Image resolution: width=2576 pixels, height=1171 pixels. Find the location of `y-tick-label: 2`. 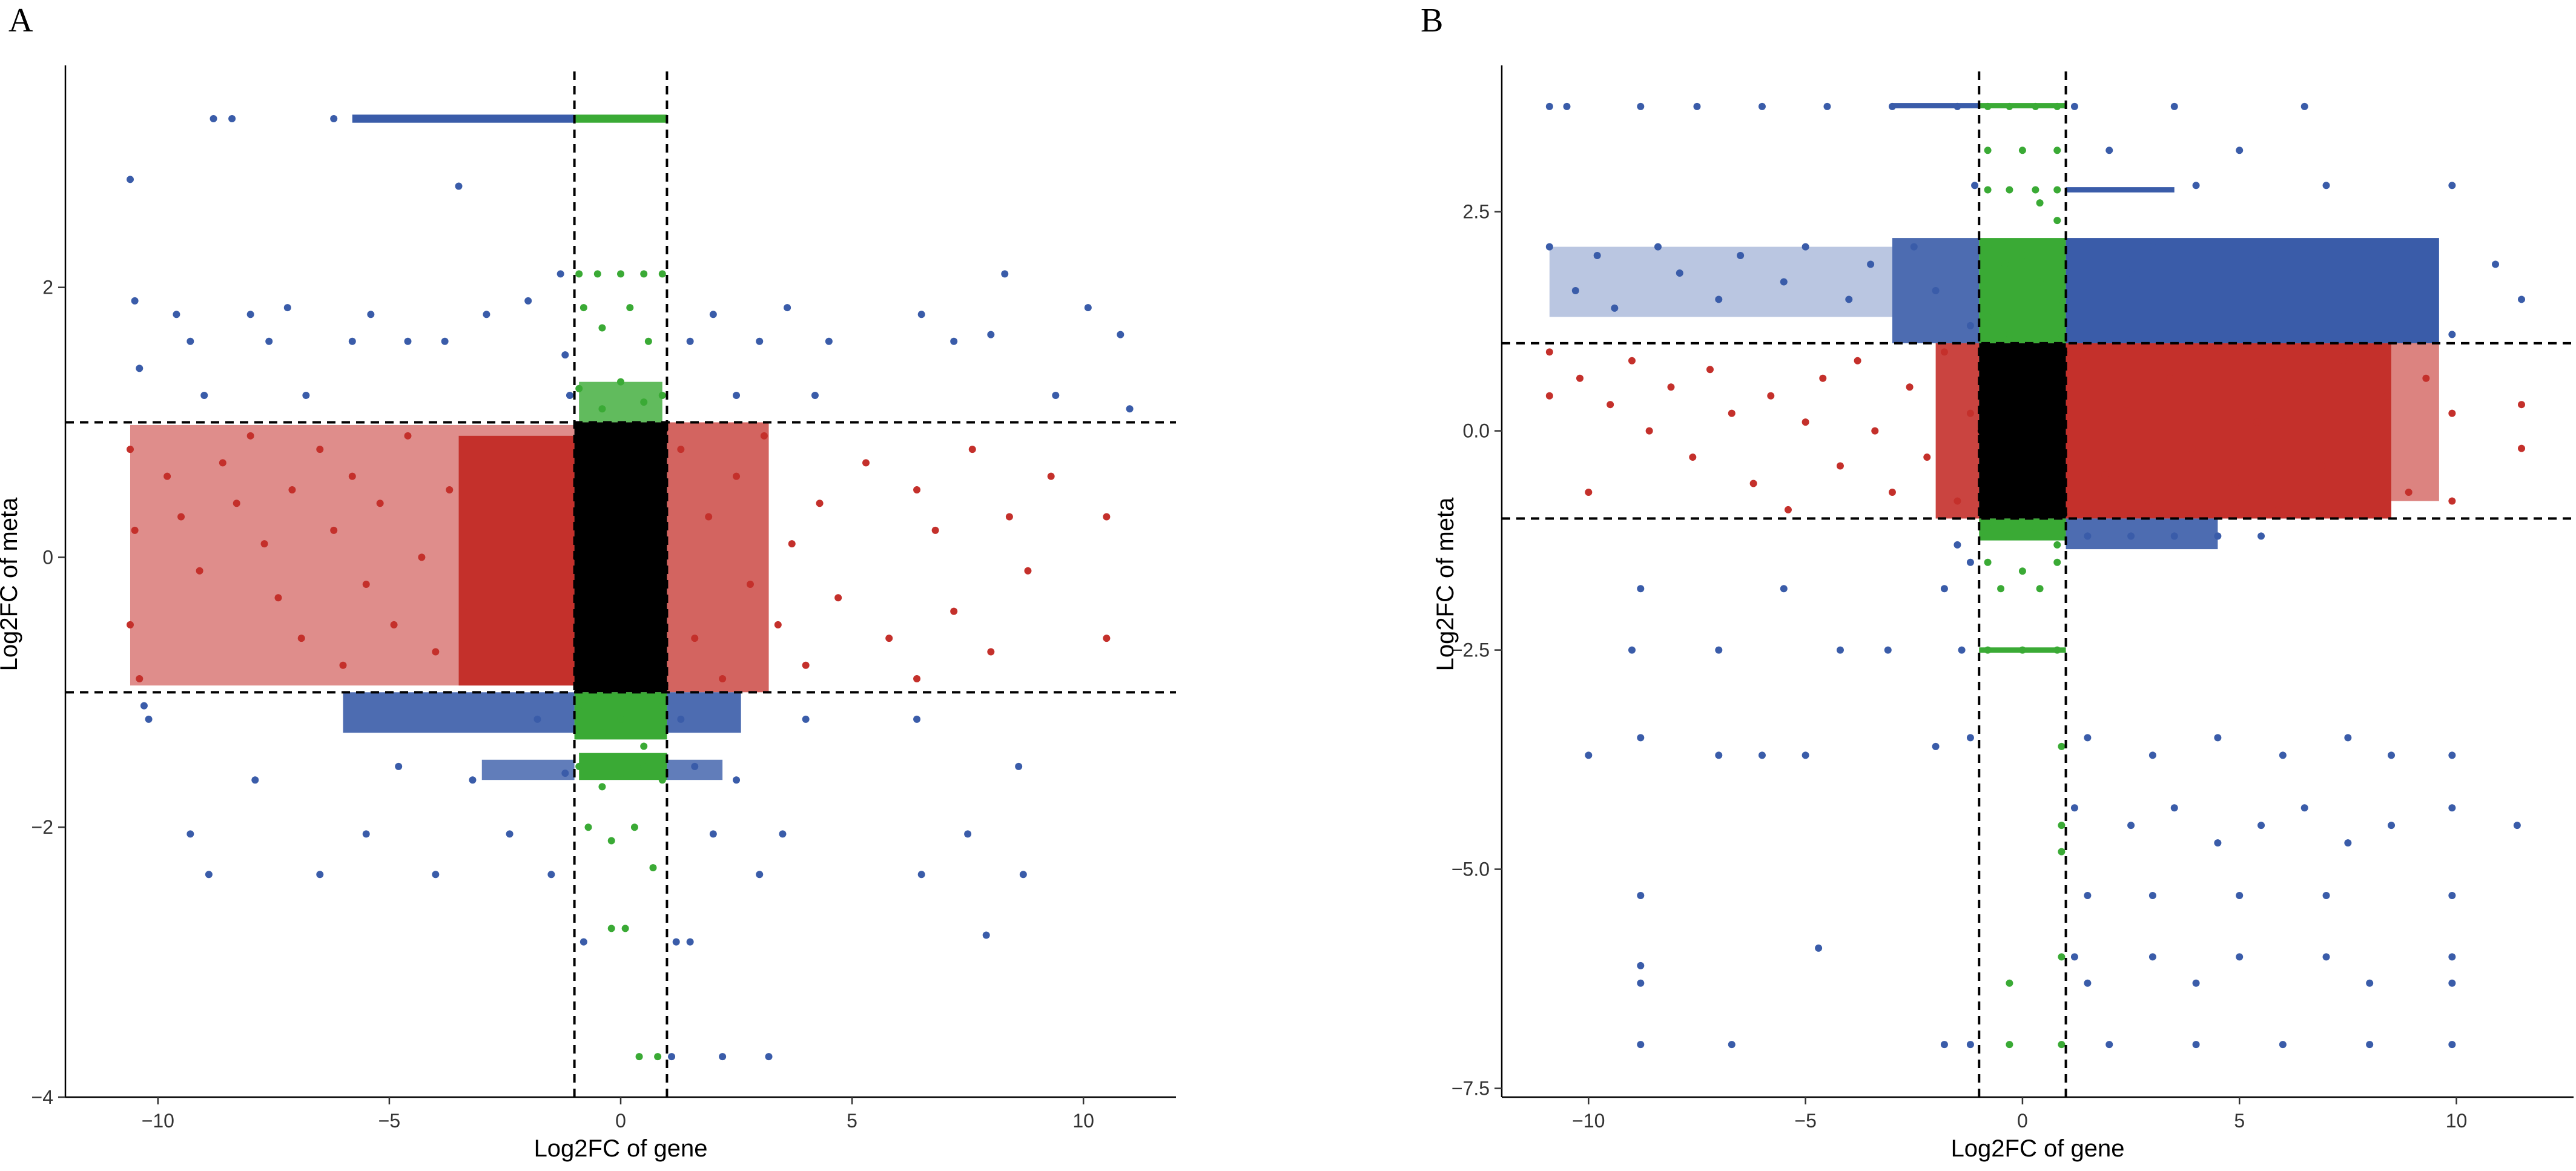

y-tick-label: 2 is located at coordinates (47, 288).